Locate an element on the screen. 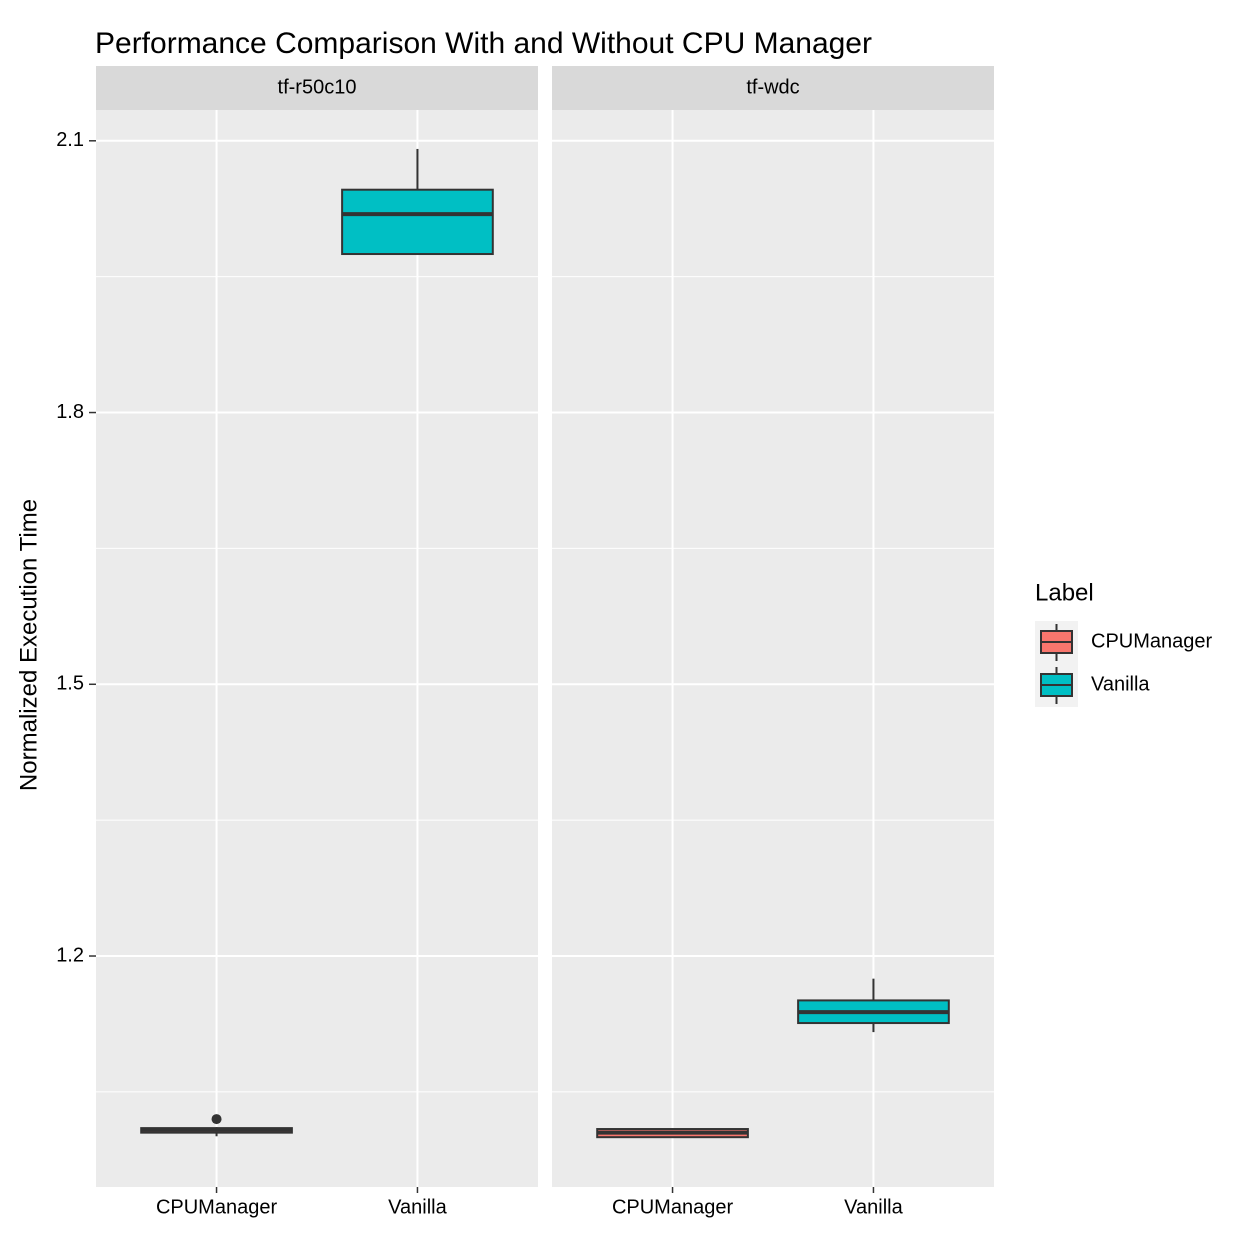 This screenshot has height=1242, width=1238. facet-title: tf-wdc is located at coordinates (772, 87).